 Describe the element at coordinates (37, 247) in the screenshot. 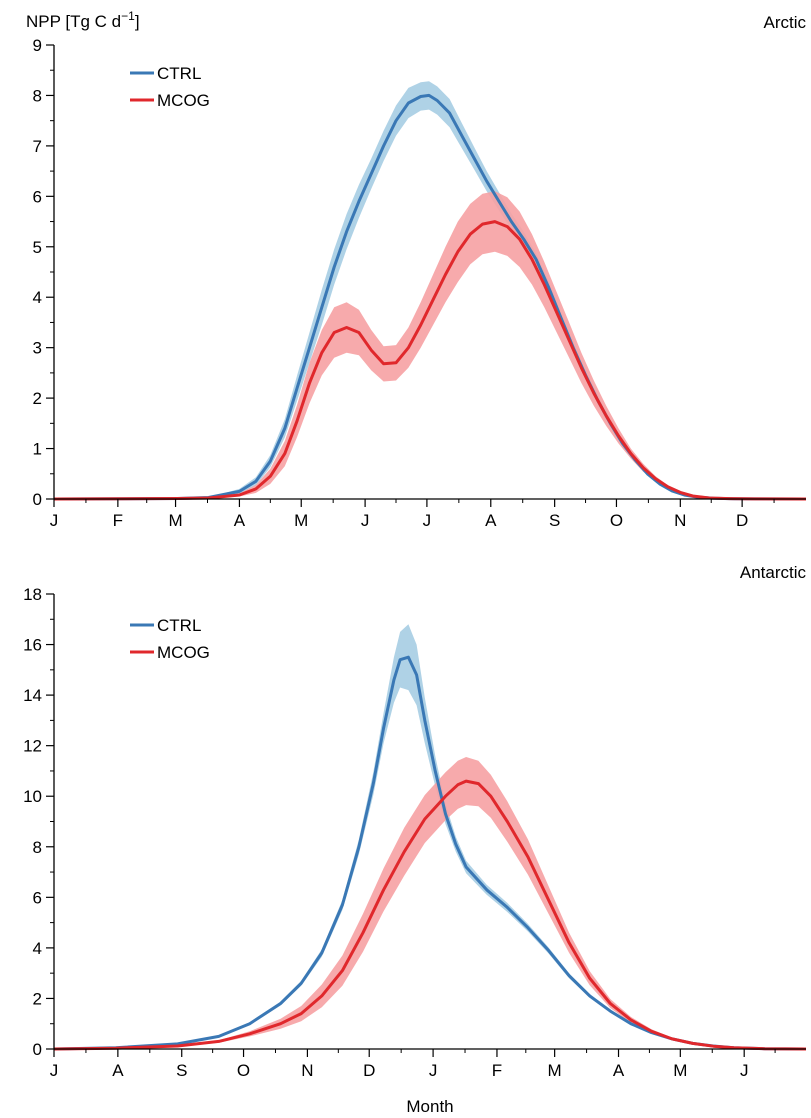

I see `y-tick-label: 5` at that location.